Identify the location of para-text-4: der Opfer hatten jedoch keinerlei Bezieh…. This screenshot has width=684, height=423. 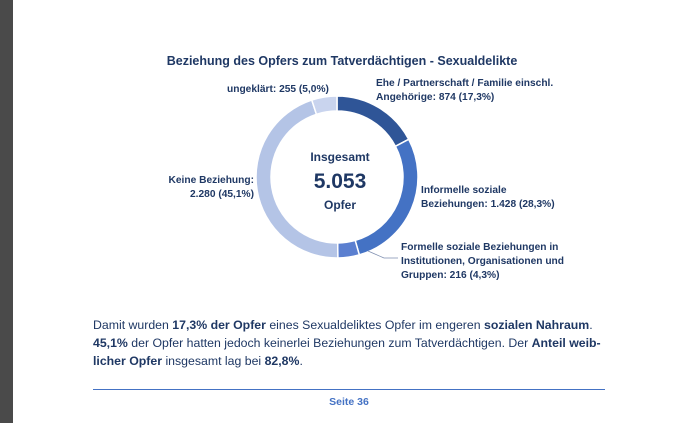
(329, 343).